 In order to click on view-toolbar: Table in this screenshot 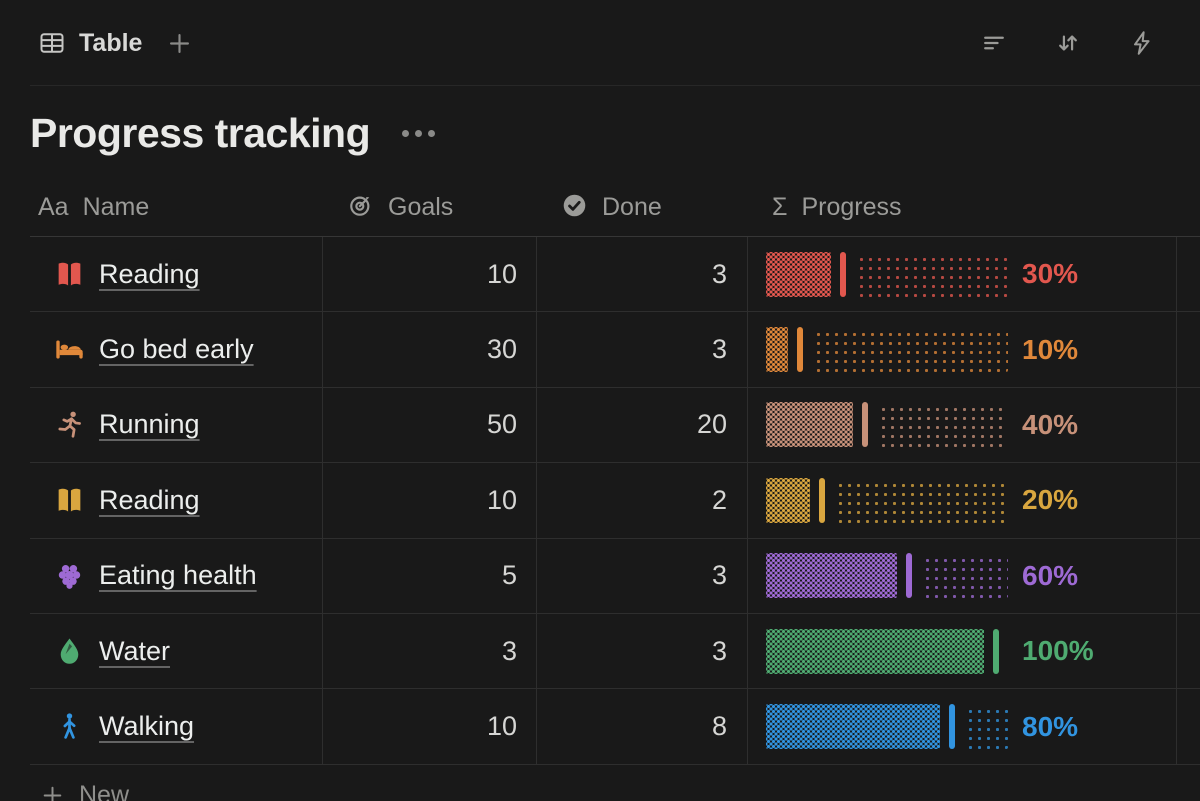, I will do `click(600, 43)`.